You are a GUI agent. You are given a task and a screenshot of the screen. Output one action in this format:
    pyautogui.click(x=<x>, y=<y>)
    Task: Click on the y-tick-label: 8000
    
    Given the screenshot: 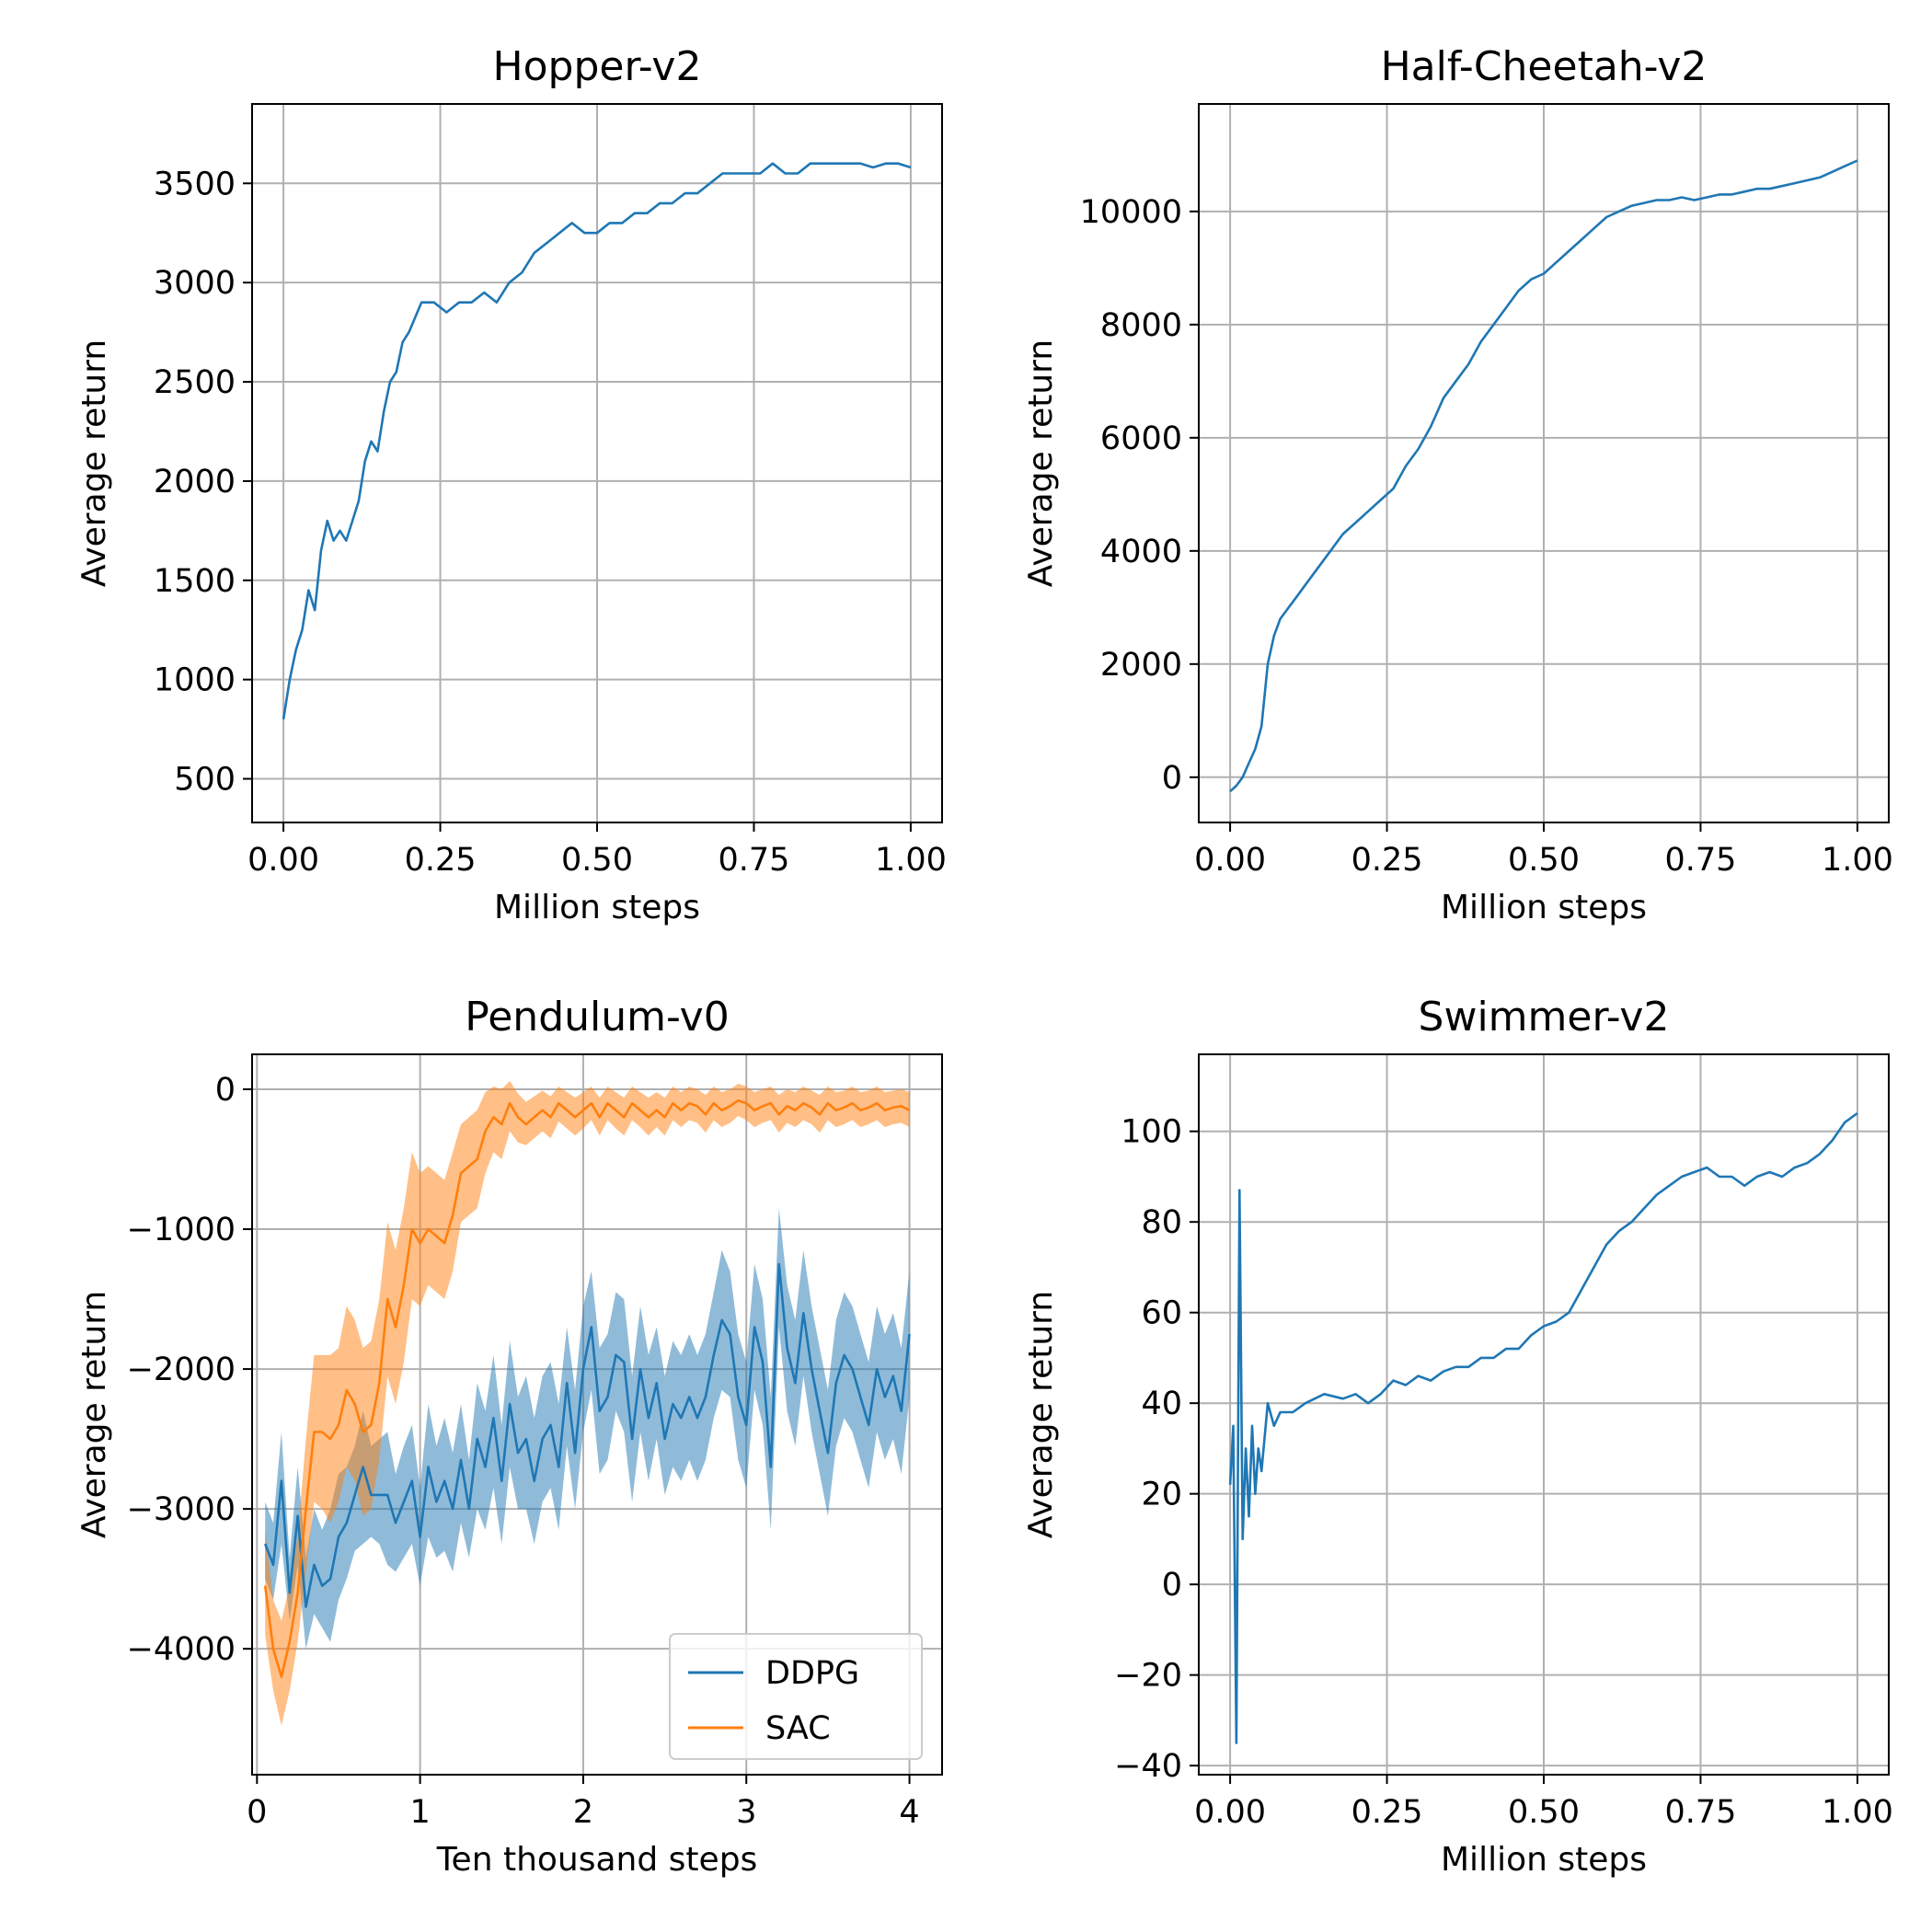 What is the action you would take?
    pyautogui.click(x=1141, y=325)
    